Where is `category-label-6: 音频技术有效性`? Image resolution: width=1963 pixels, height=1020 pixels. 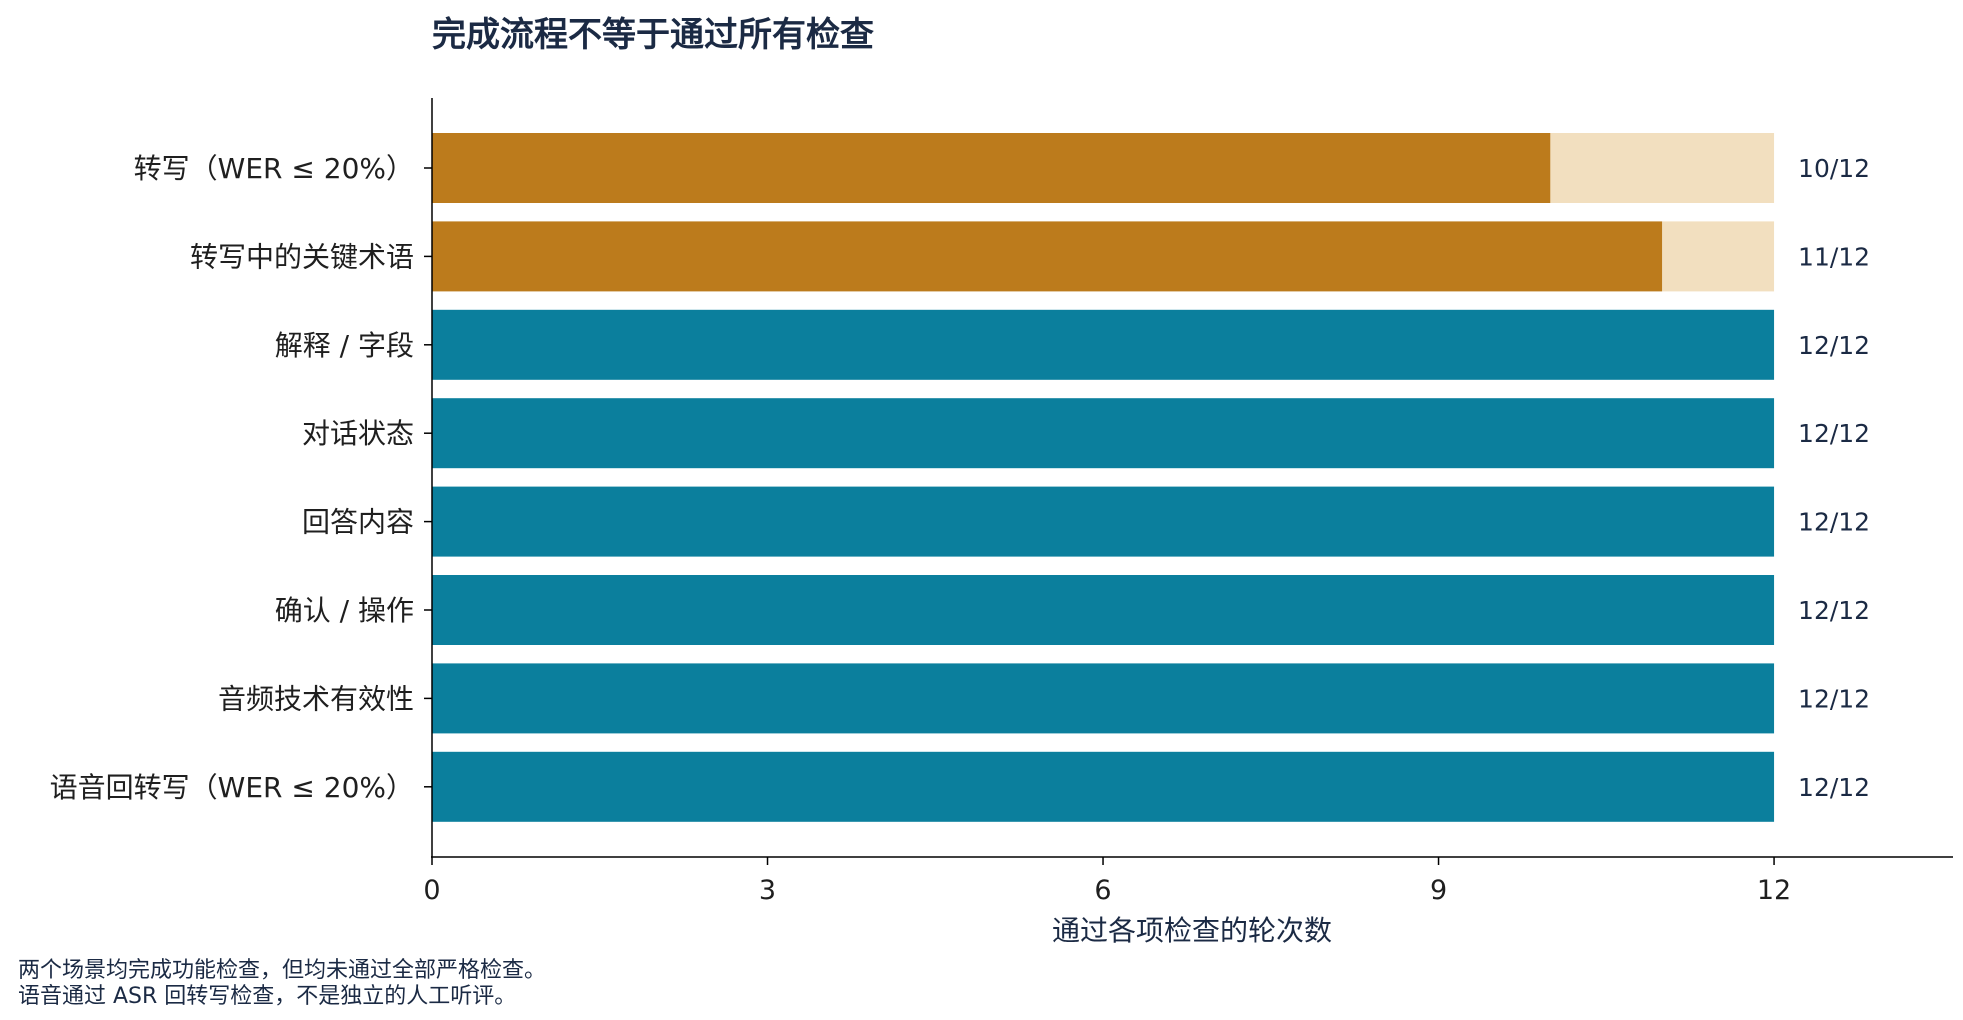 category-label-6: 音频技术有效性 is located at coordinates (316, 698).